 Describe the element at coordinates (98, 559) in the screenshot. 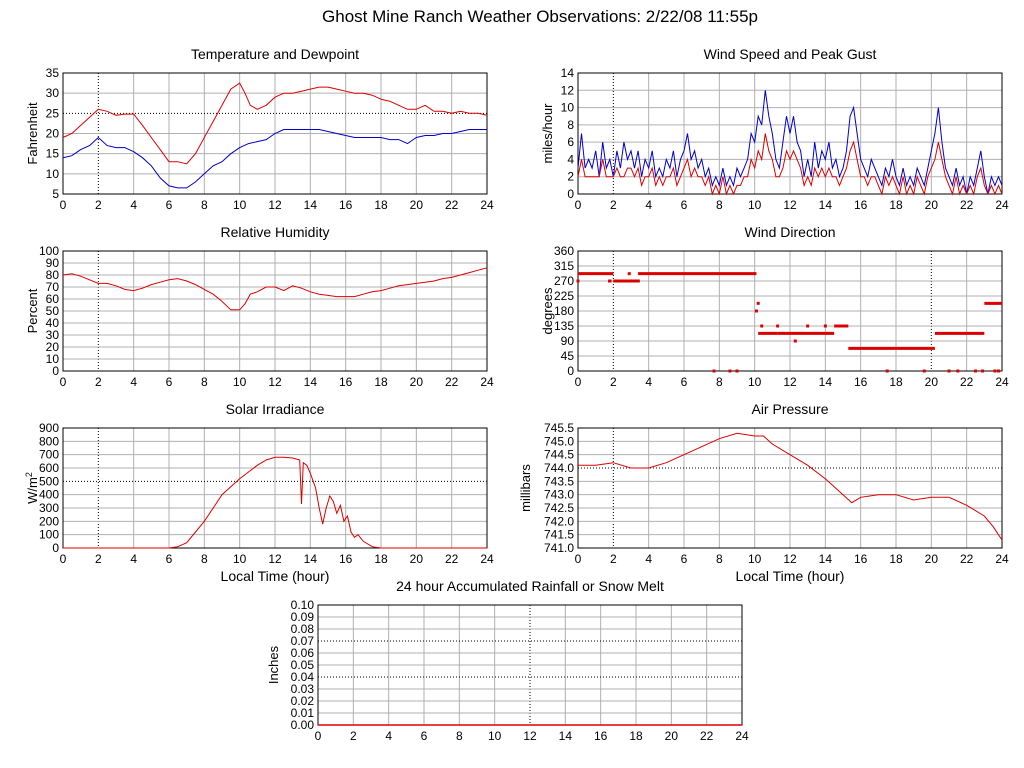

I see `solar-x-tick-label: 2` at that location.